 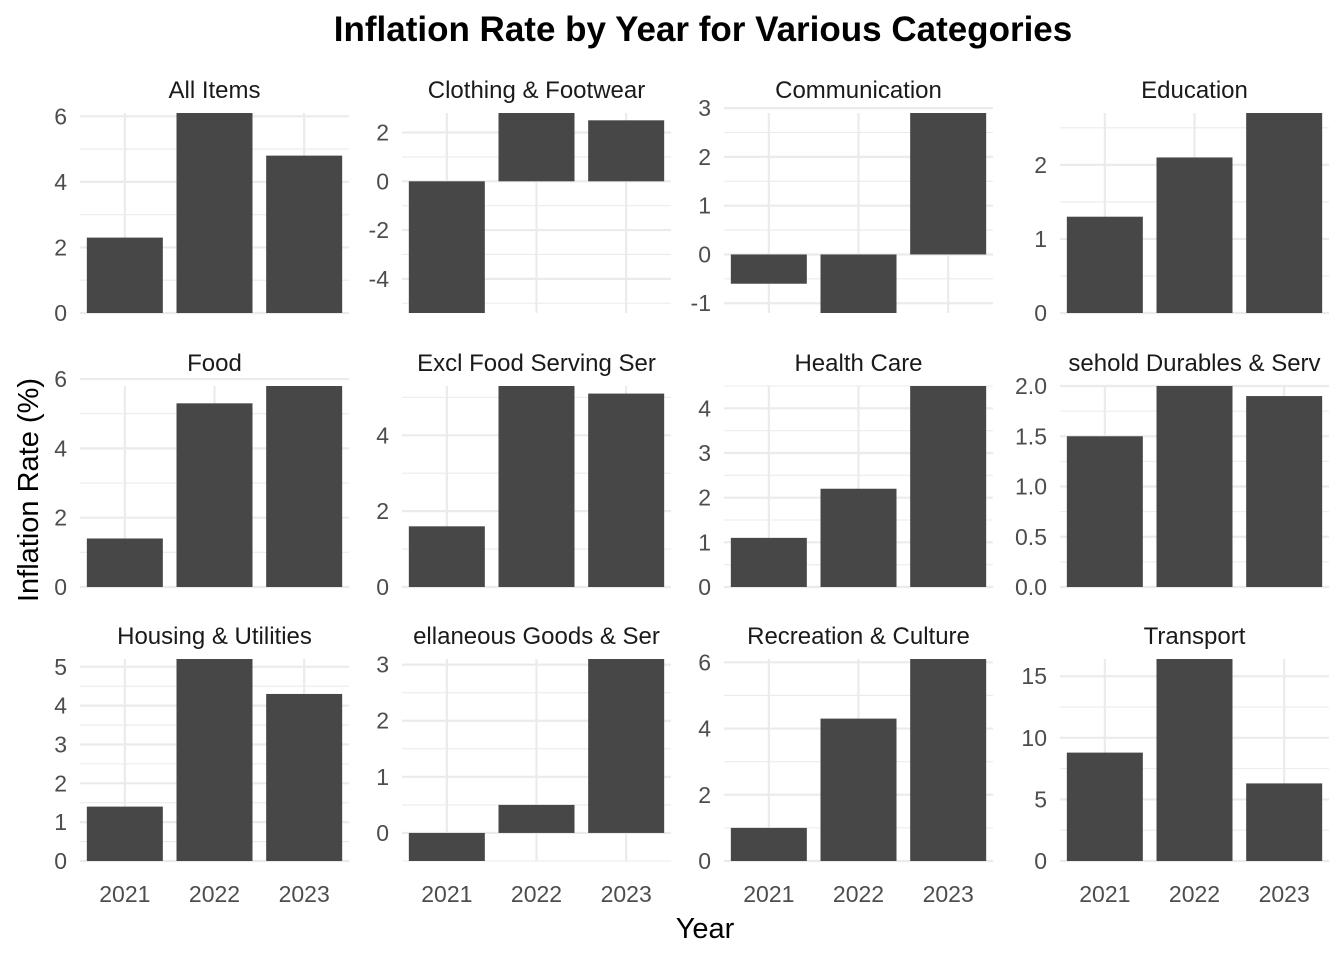 What do you see at coordinates (1031, 537) in the screenshot?
I see `y-tick-label: 0.5` at bounding box center [1031, 537].